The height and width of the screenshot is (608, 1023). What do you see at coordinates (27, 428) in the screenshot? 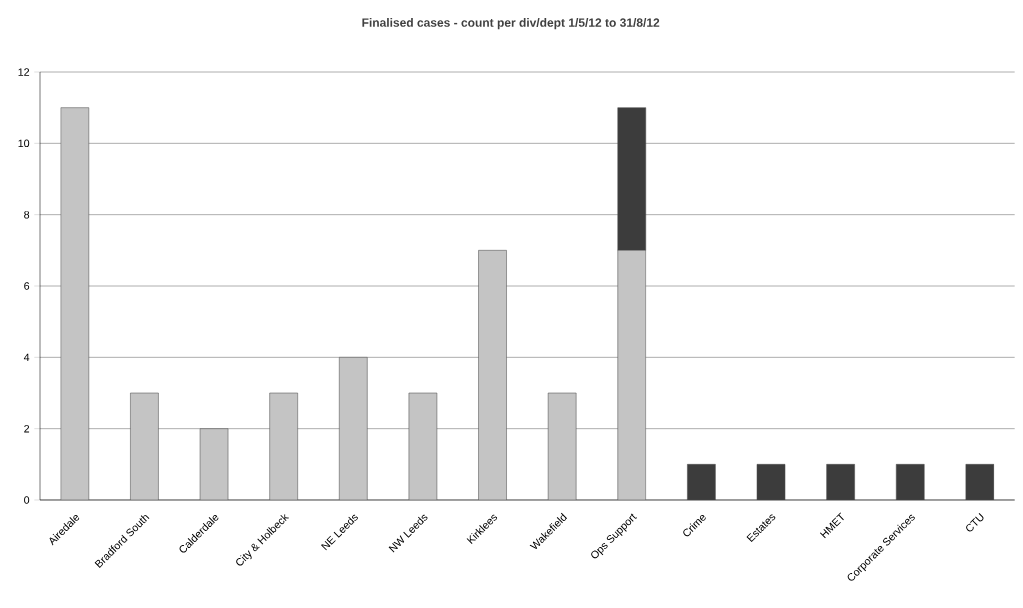
I see `y-tick-label: 2` at bounding box center [27, 428].